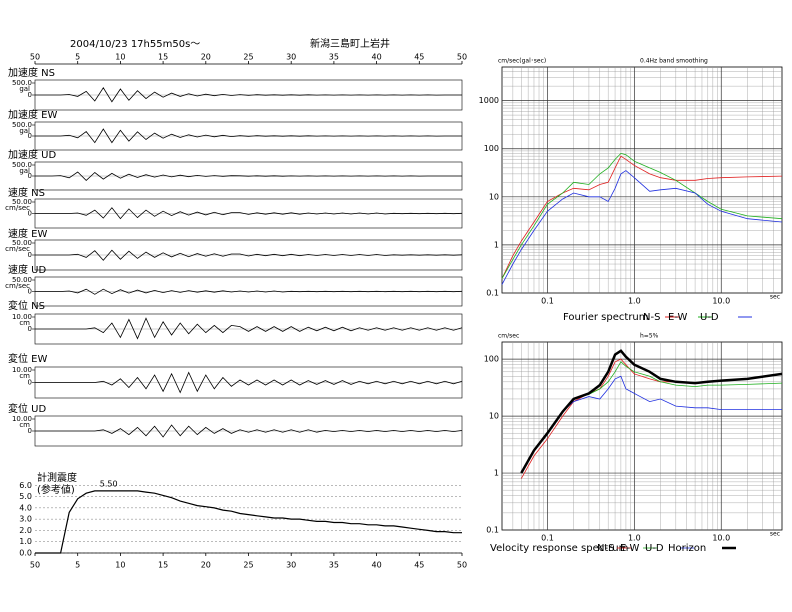 The width and height of the screenshot is (792, 612). Describe the element at coordinates (25, 519) in the screenshot. I see `y-tick-label: 3.0` at that location.